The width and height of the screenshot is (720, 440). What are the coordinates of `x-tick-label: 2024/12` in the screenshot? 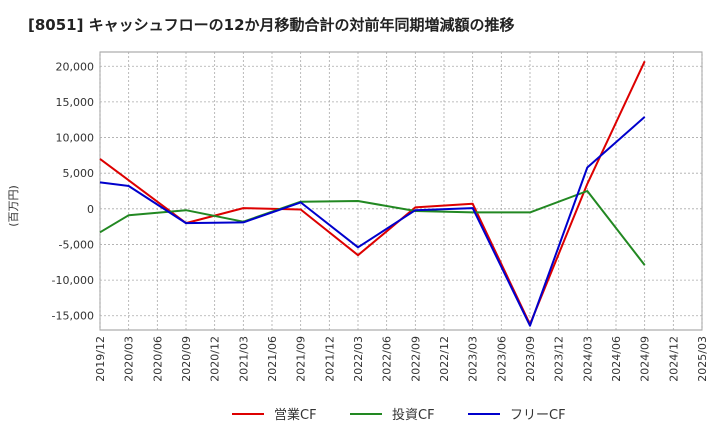 It's located at (673, 359).